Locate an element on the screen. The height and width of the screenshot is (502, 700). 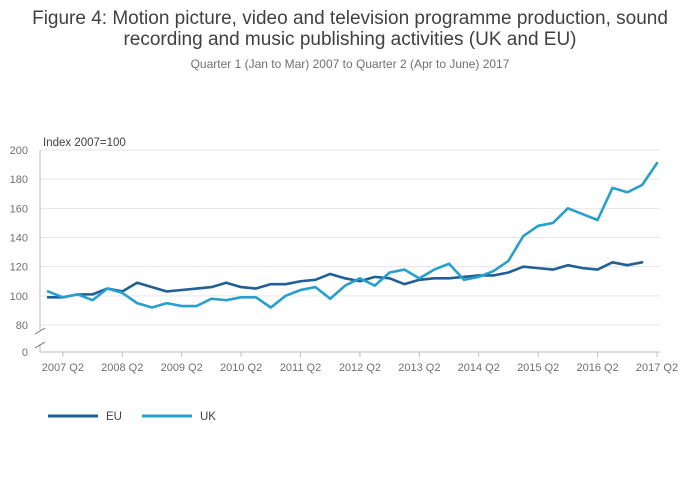
x-tick-label: 2012 Q2 is located at coordinates (360, 368).